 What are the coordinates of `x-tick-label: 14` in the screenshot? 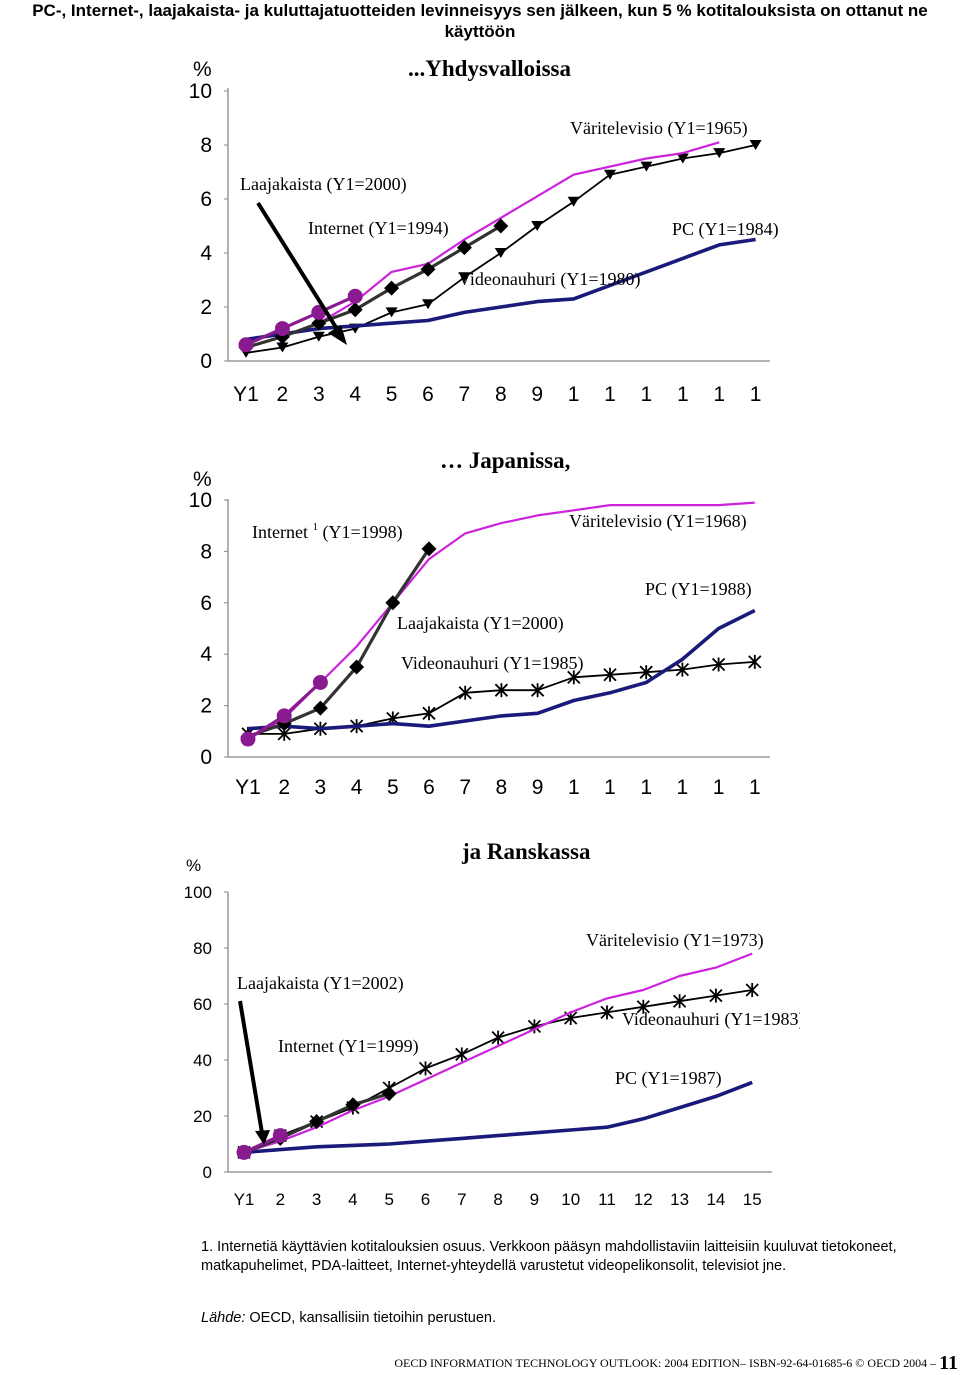 It's located at (715, 1199).